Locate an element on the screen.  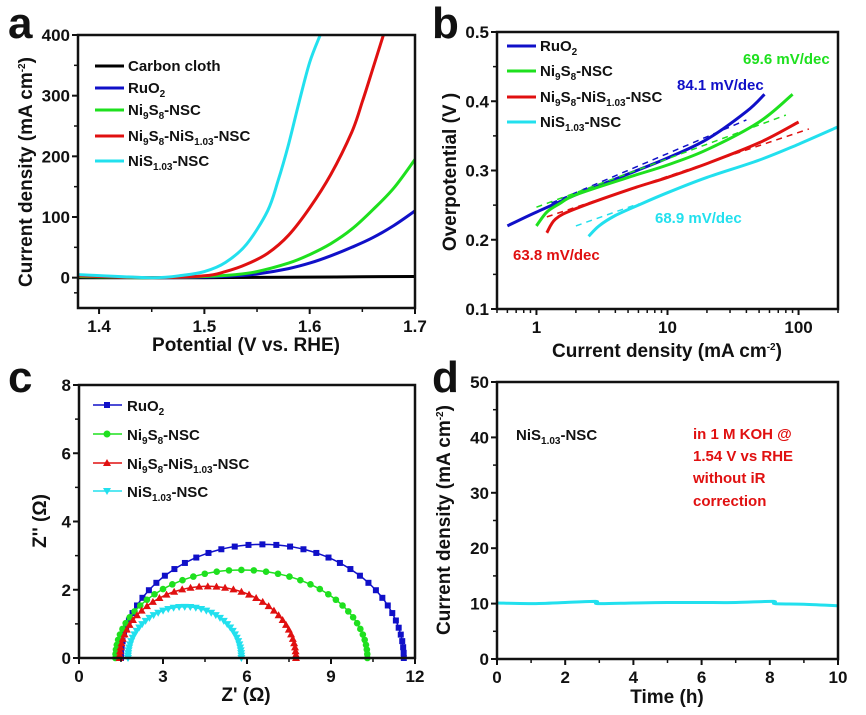
y-tick-label: 0.1 is located at coordinates (477, 309).